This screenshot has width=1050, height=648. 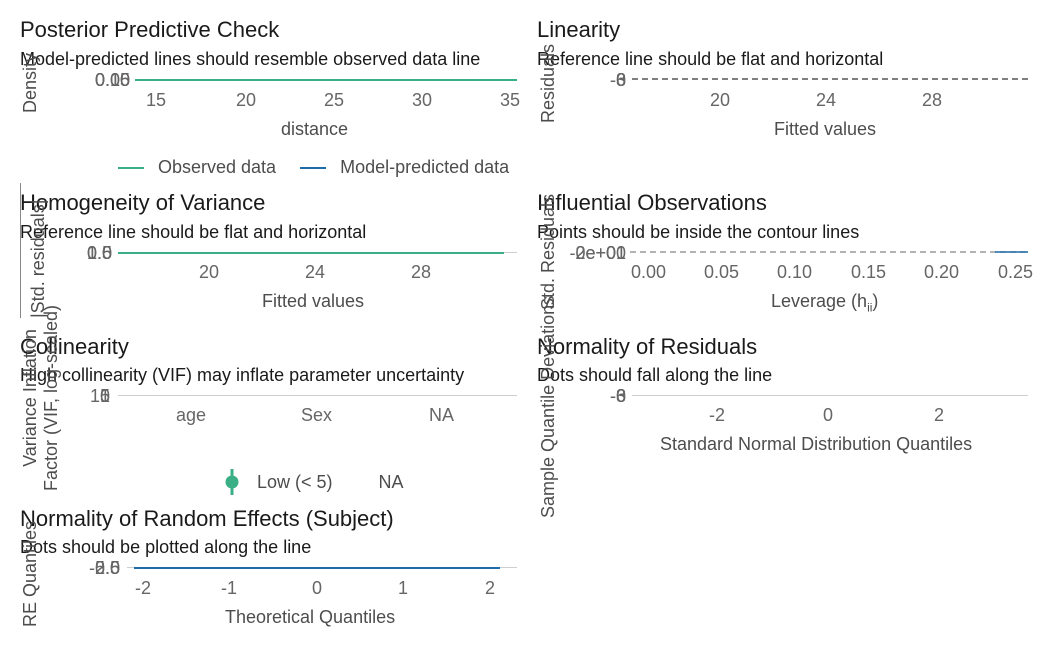 I want to click on legend-item-na: NA, so click(x=391, y=482).